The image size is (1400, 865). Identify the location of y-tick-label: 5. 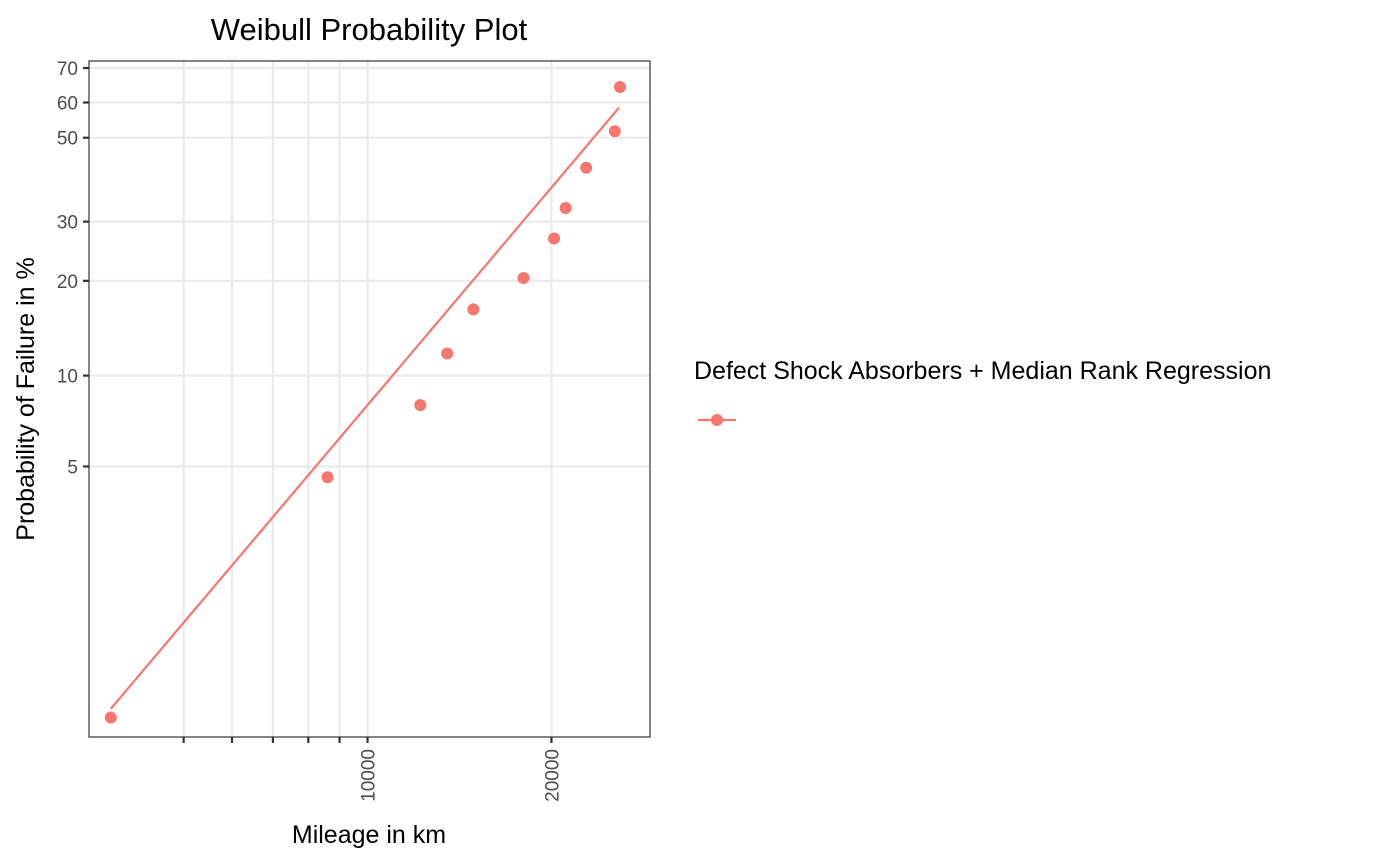
(72, 467).